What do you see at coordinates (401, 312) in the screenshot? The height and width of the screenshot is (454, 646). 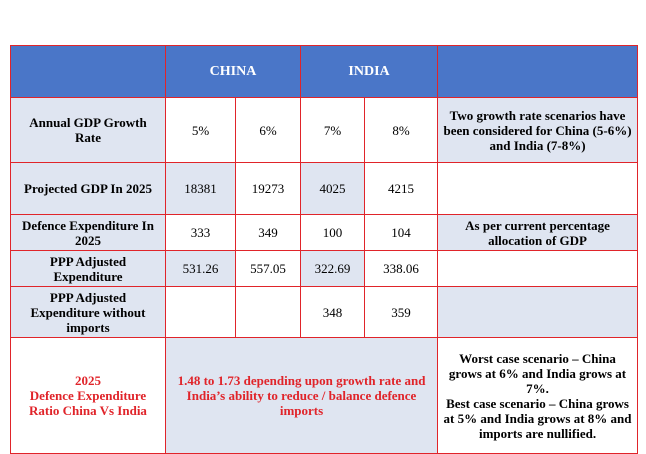 I see `india-high-value: 359` at bounding box center [401, 312].